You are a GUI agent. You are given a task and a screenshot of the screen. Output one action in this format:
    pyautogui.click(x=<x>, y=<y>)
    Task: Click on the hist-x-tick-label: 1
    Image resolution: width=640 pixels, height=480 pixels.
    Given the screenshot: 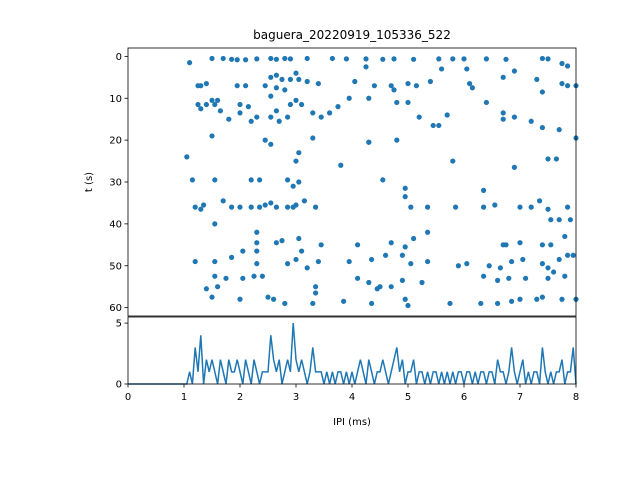 What is the action you would take?
    pyautogui.click(x=184, y=397)
    